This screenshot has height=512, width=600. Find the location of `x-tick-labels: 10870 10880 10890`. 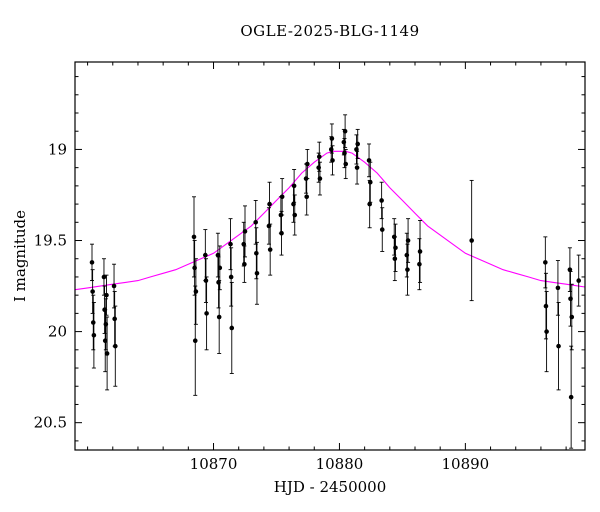

x-tick-labels: 10870 10880 10890 is located at coordinates (340, 464).